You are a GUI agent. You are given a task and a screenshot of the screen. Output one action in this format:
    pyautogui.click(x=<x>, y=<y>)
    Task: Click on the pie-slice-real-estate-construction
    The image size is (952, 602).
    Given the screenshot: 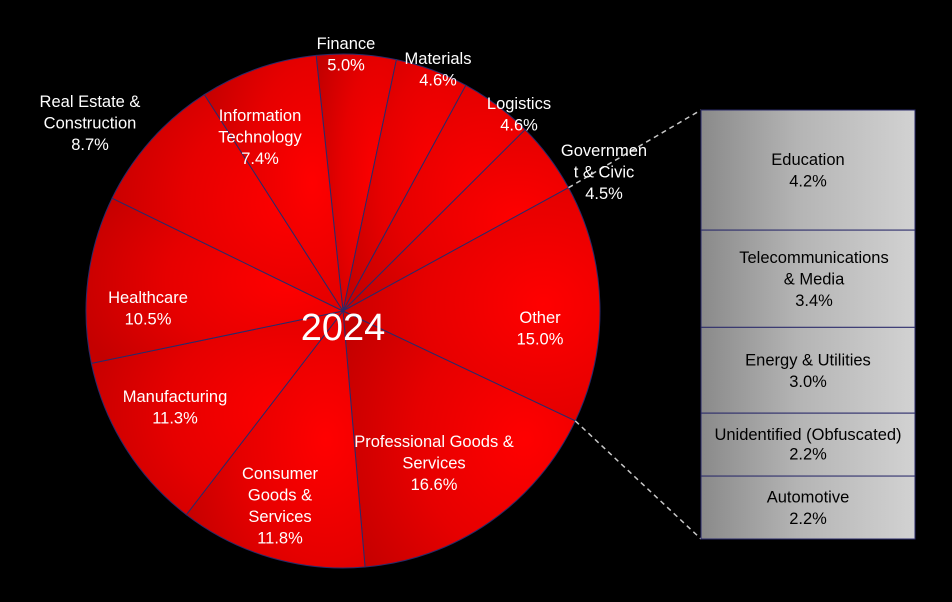 What is the action you would take?
    pyautogui.click(x=228, y=203)
    